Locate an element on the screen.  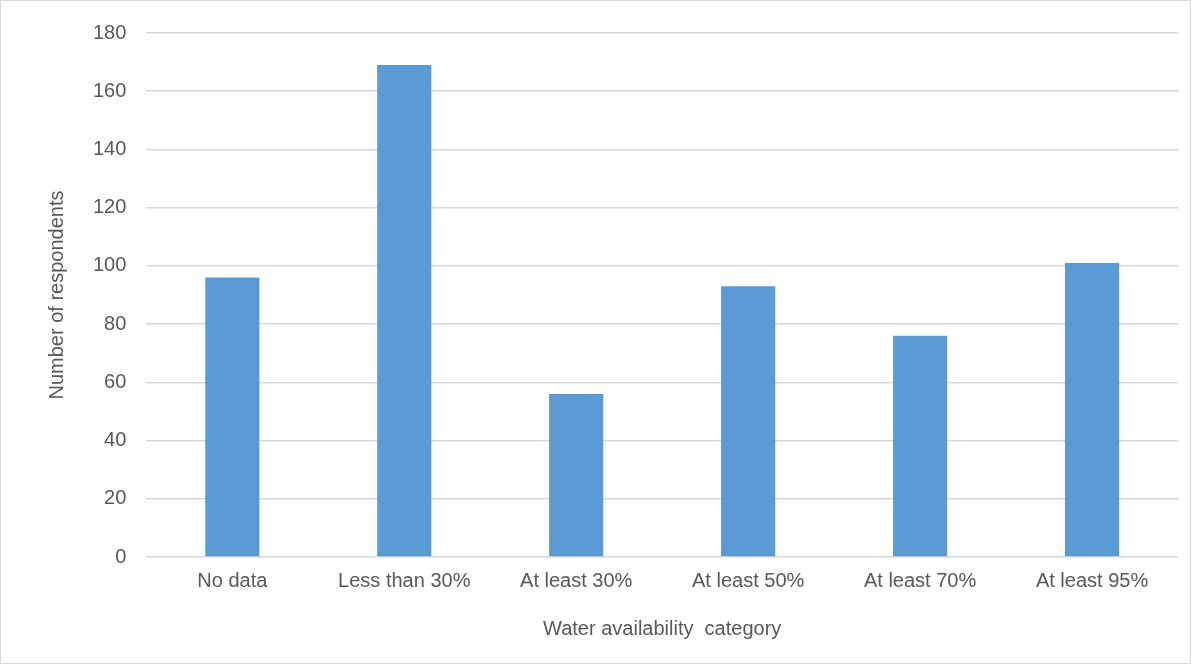
x-axis-title: Water availability category is located at coordinates (662, 627).